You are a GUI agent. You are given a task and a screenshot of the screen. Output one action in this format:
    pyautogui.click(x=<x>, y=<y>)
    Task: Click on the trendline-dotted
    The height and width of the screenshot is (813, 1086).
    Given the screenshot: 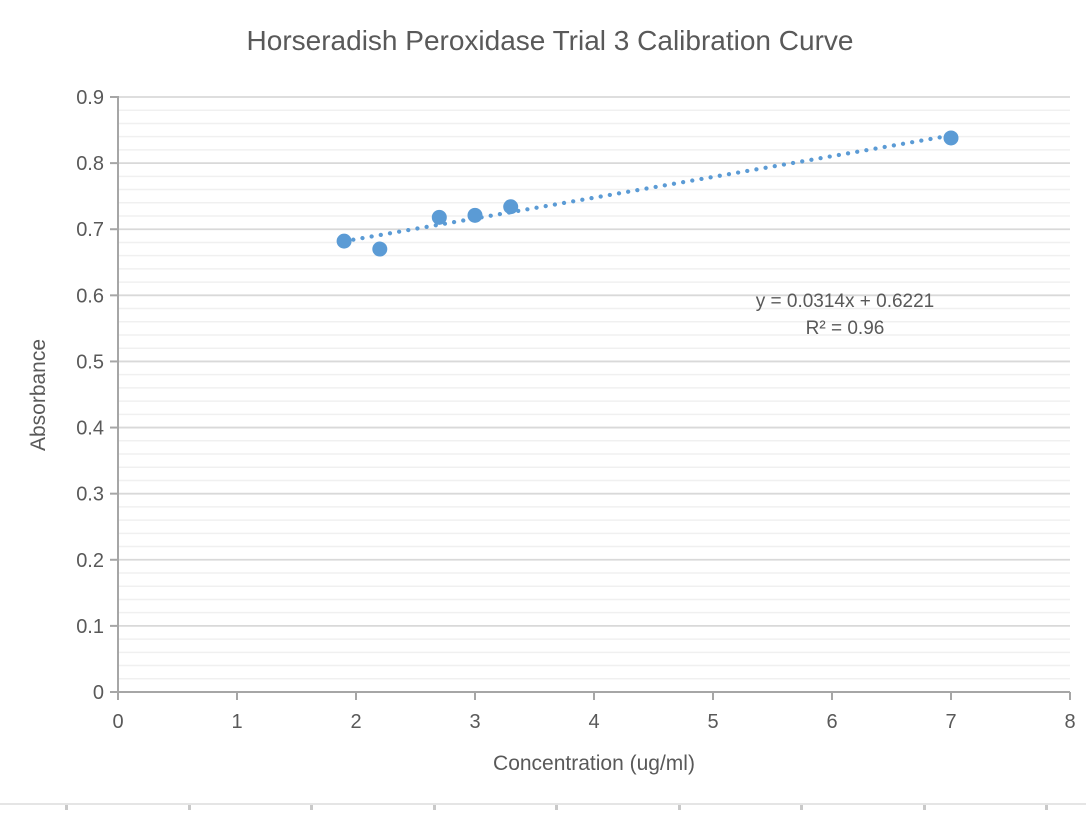 What is the action you would take?
    pyautogui.click(x=648, y=188)
    